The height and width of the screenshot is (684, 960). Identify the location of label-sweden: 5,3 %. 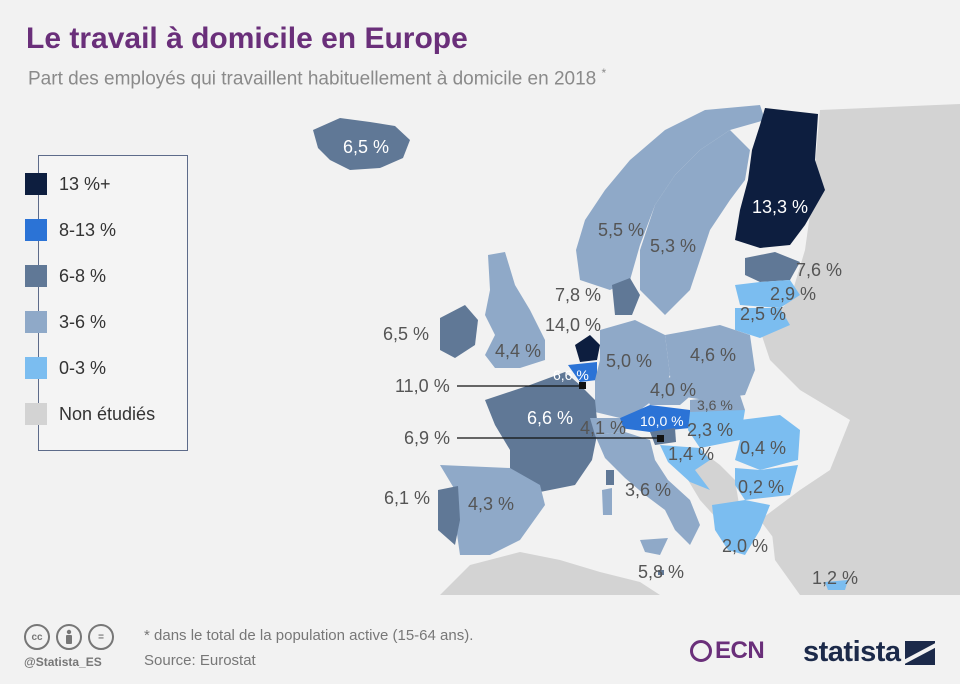
(673, 246).